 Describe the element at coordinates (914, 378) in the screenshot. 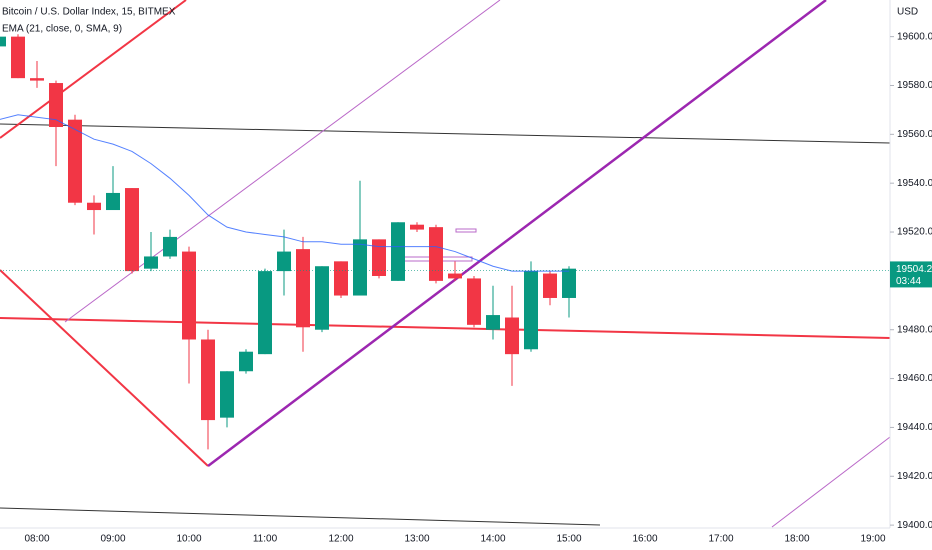

I see `y-tick-label: 19460.00` at that location.